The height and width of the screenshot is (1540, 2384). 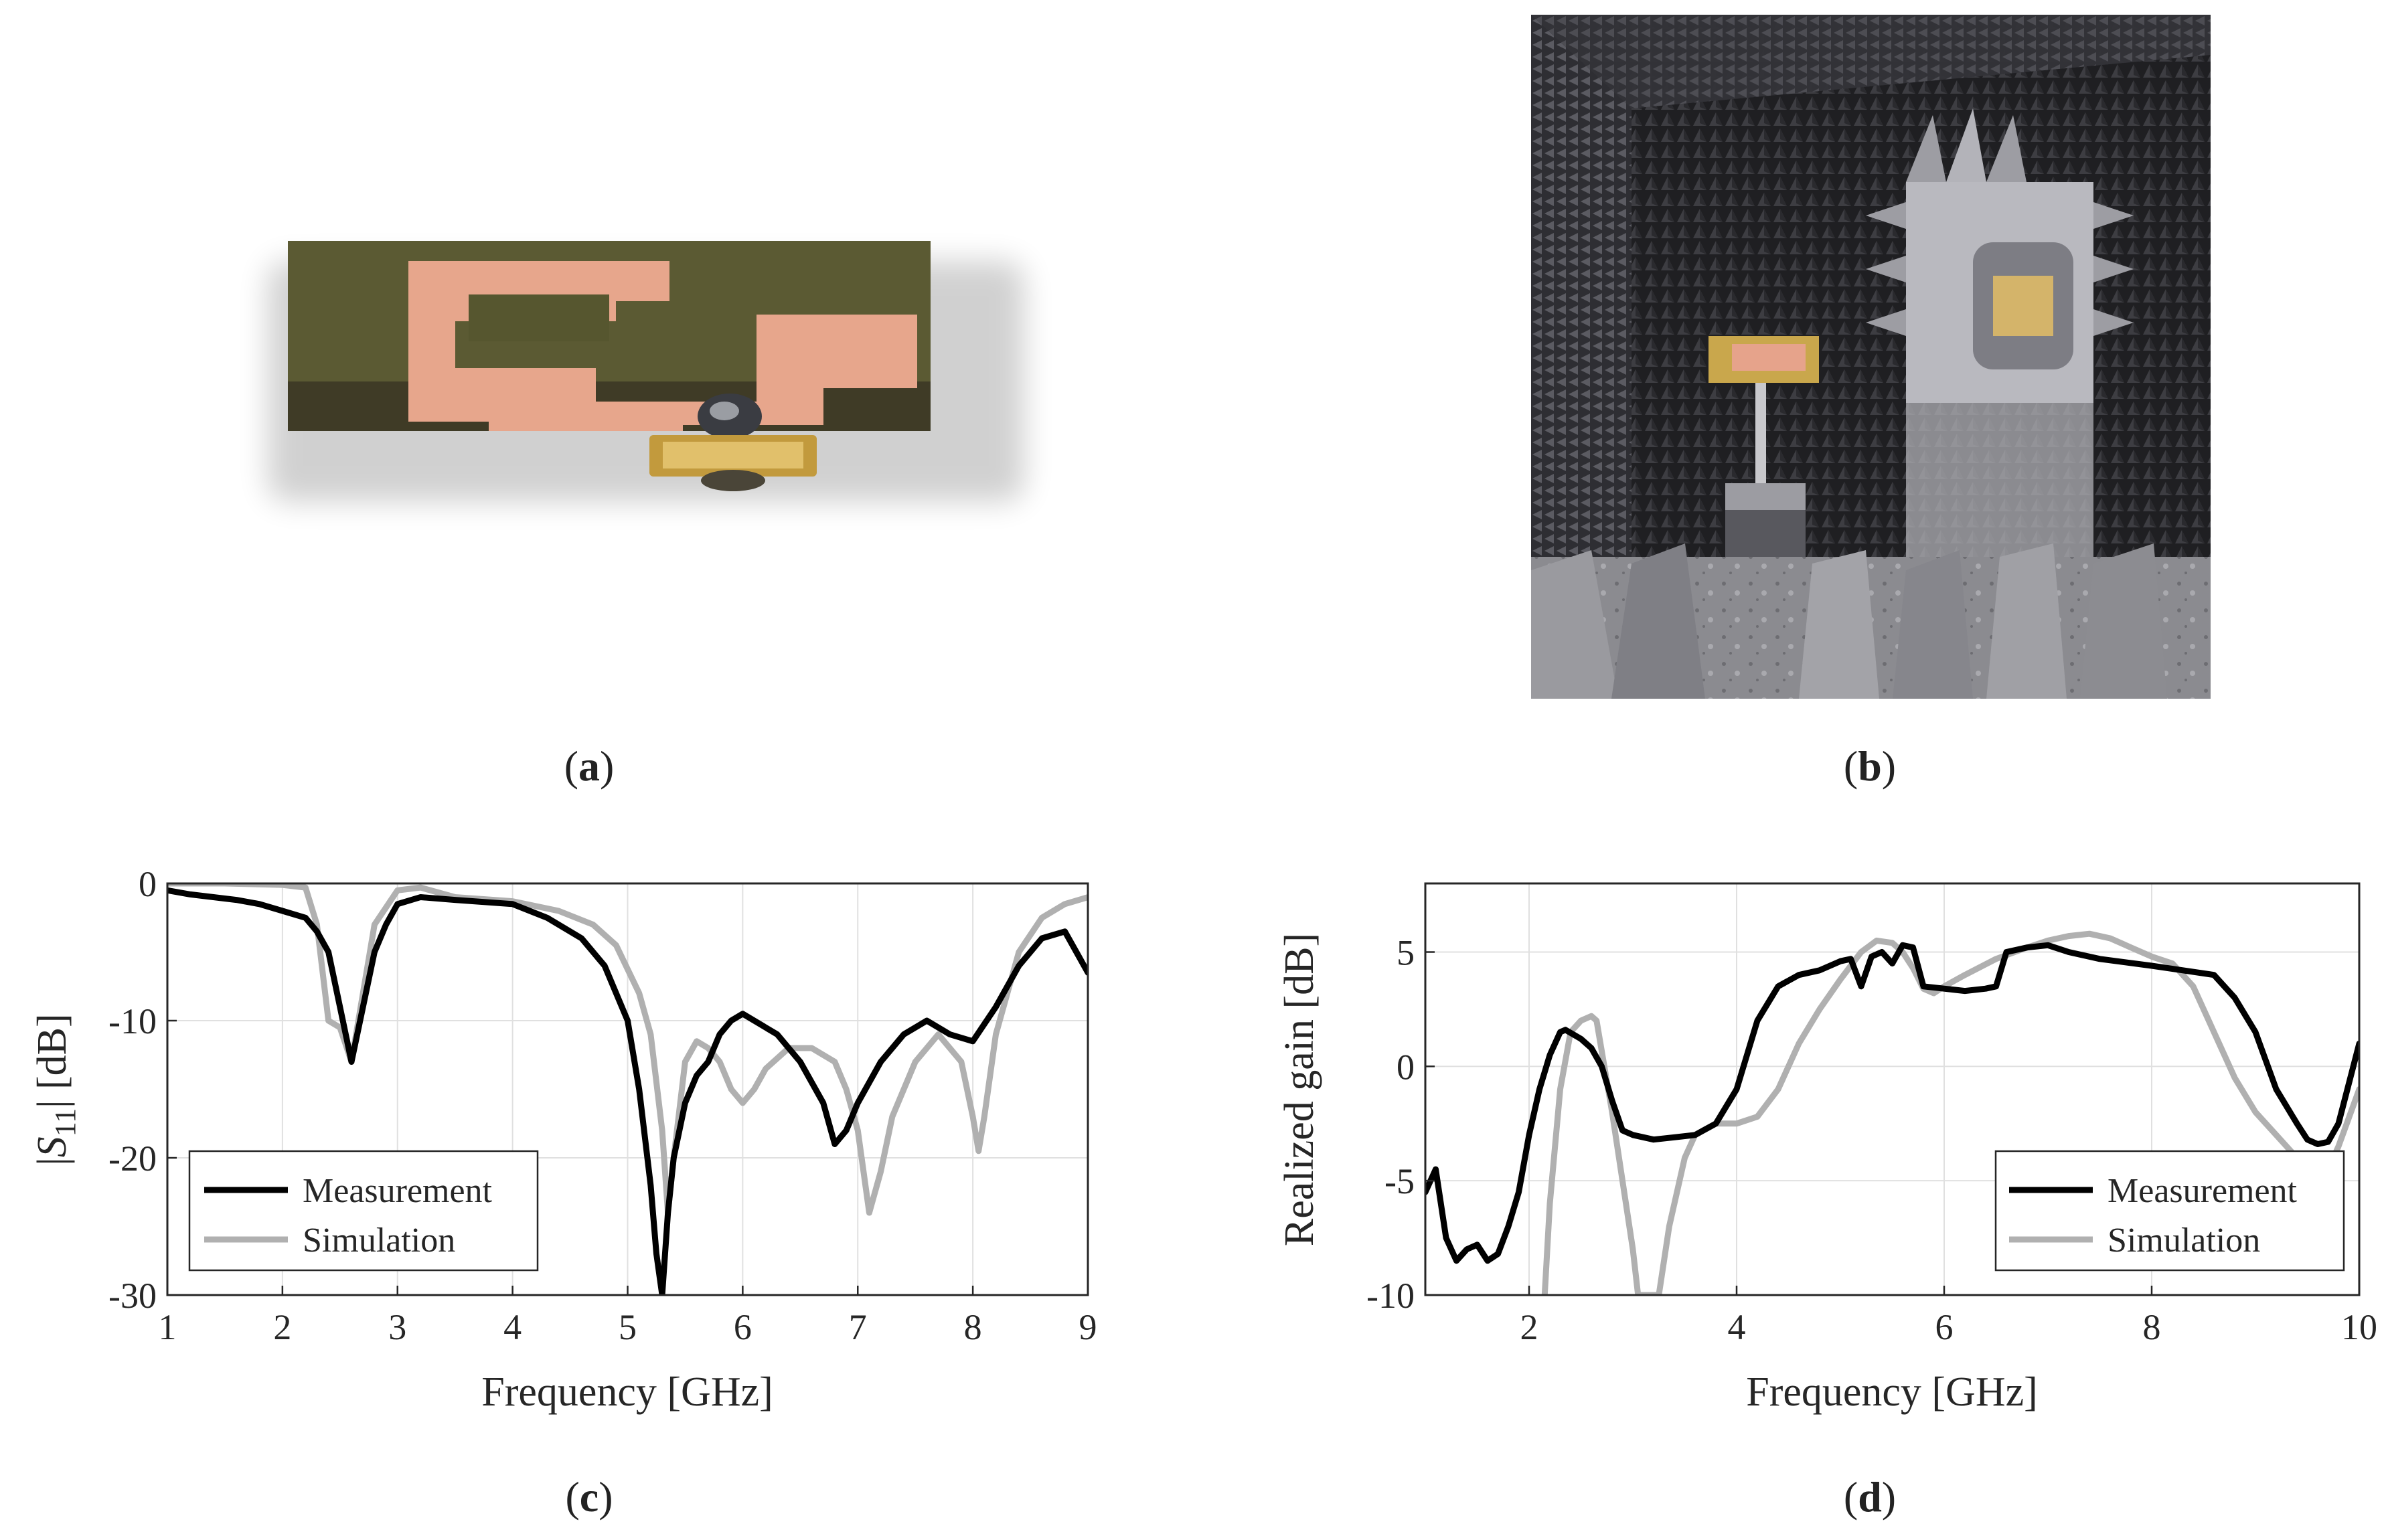 What do you see at coordinates (2184, 1240) in the screenshot?
I see `gain-legend-simulation: Simulation` at bounding box center [2184, 1240].